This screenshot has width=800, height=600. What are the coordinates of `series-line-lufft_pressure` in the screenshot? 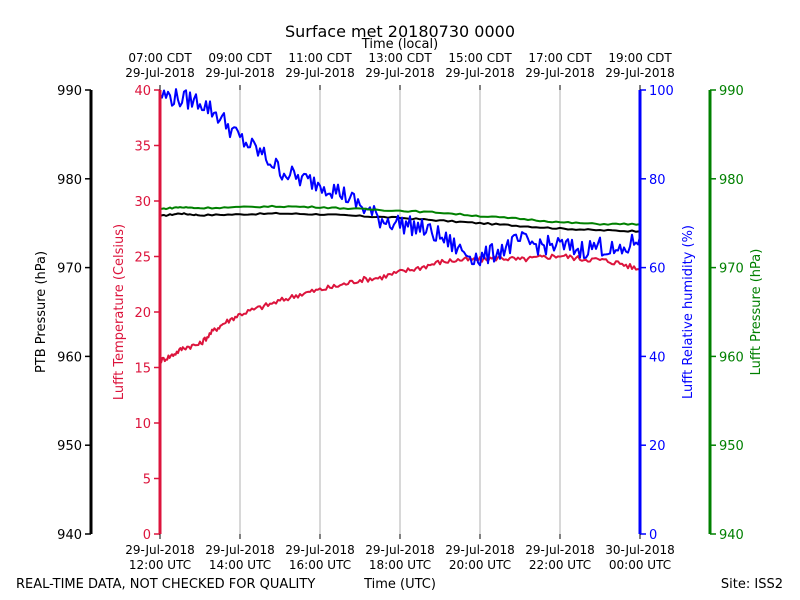 It's located at (400, 215).